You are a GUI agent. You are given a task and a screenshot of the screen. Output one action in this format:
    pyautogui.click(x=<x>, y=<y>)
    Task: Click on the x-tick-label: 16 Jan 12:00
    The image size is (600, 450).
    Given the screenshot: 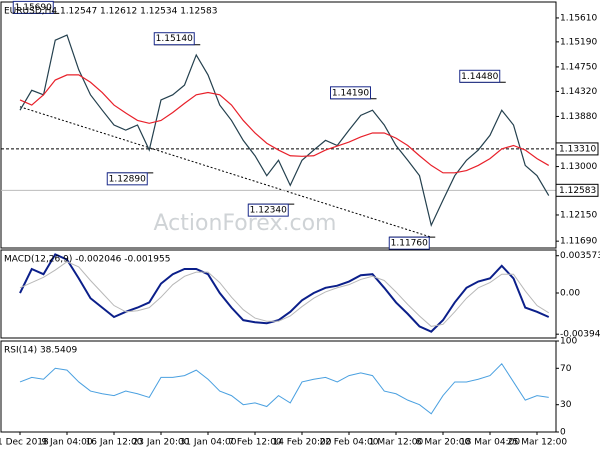 What is the action you would take?
    pyautogui.click(x=114, y=443)
    